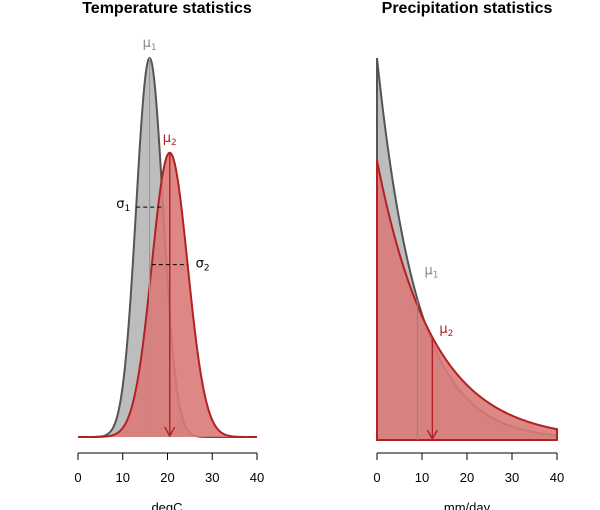 This screenshot has width=600, height=510. Describe the element at coordinates (467, 8) in the screenshot. I see `precipitation-chart-title: Precipitation statistics` at that location.